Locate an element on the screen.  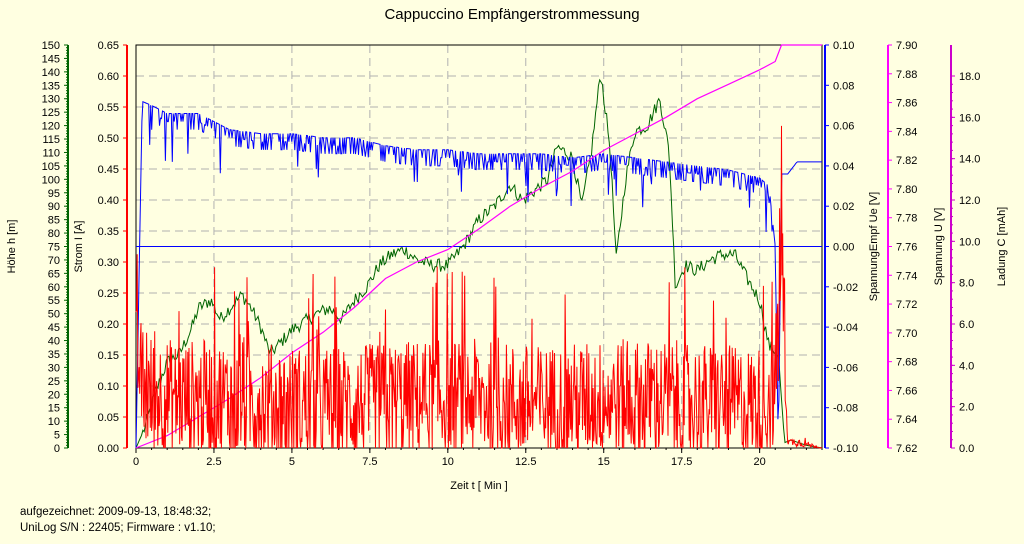
y-tick-label: 0.45 is located at coordinates (108, 170).